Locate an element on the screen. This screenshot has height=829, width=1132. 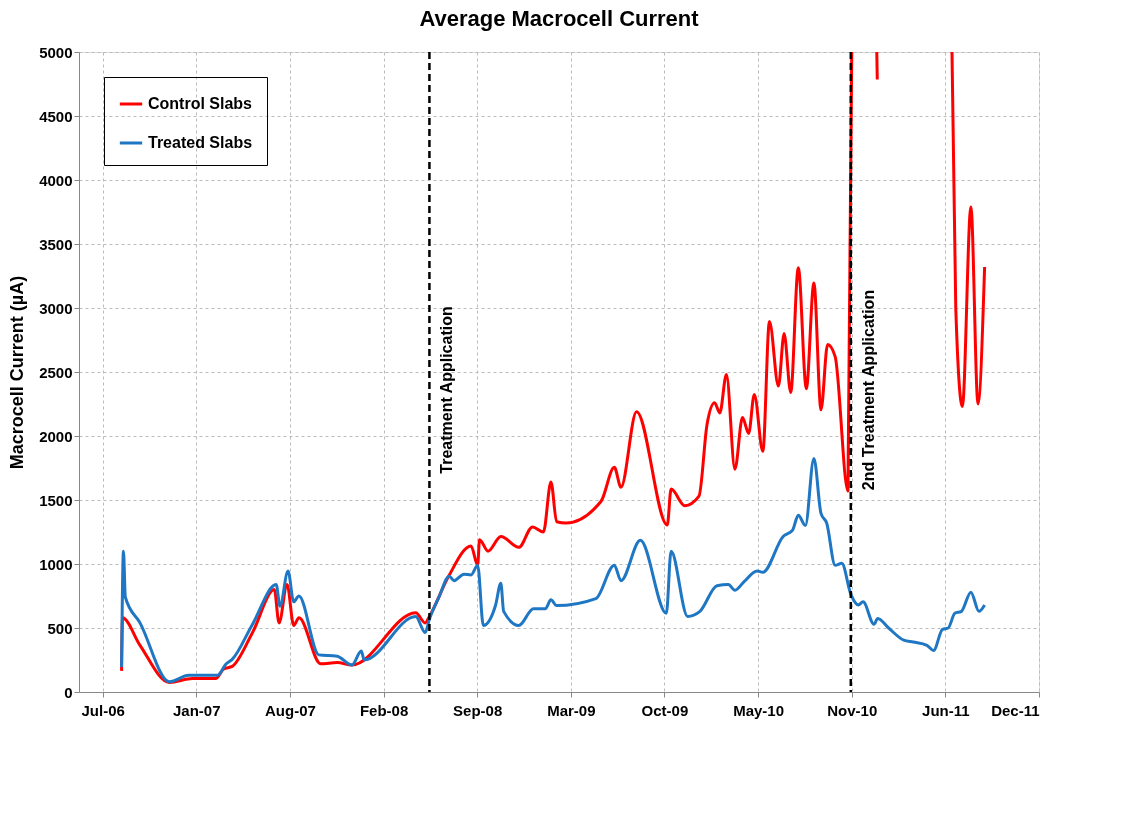
y-tick-label: 3000 is located at coordinates (56, 308).